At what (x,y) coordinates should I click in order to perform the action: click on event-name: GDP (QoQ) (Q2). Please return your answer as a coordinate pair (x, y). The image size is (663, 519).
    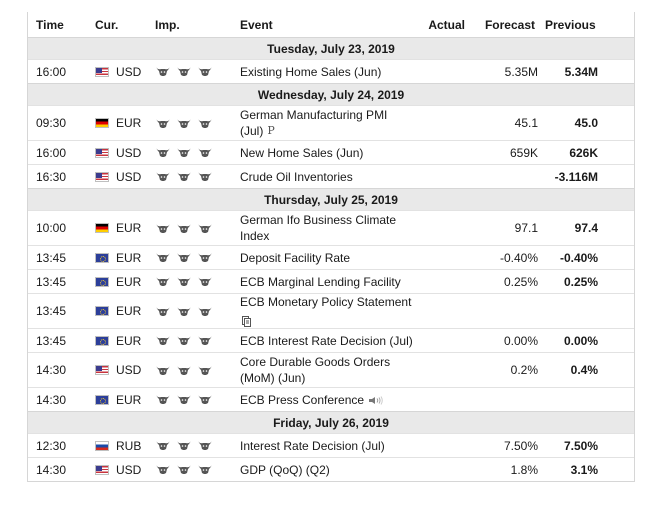
    Looking at the image, I should click on (285, 469).